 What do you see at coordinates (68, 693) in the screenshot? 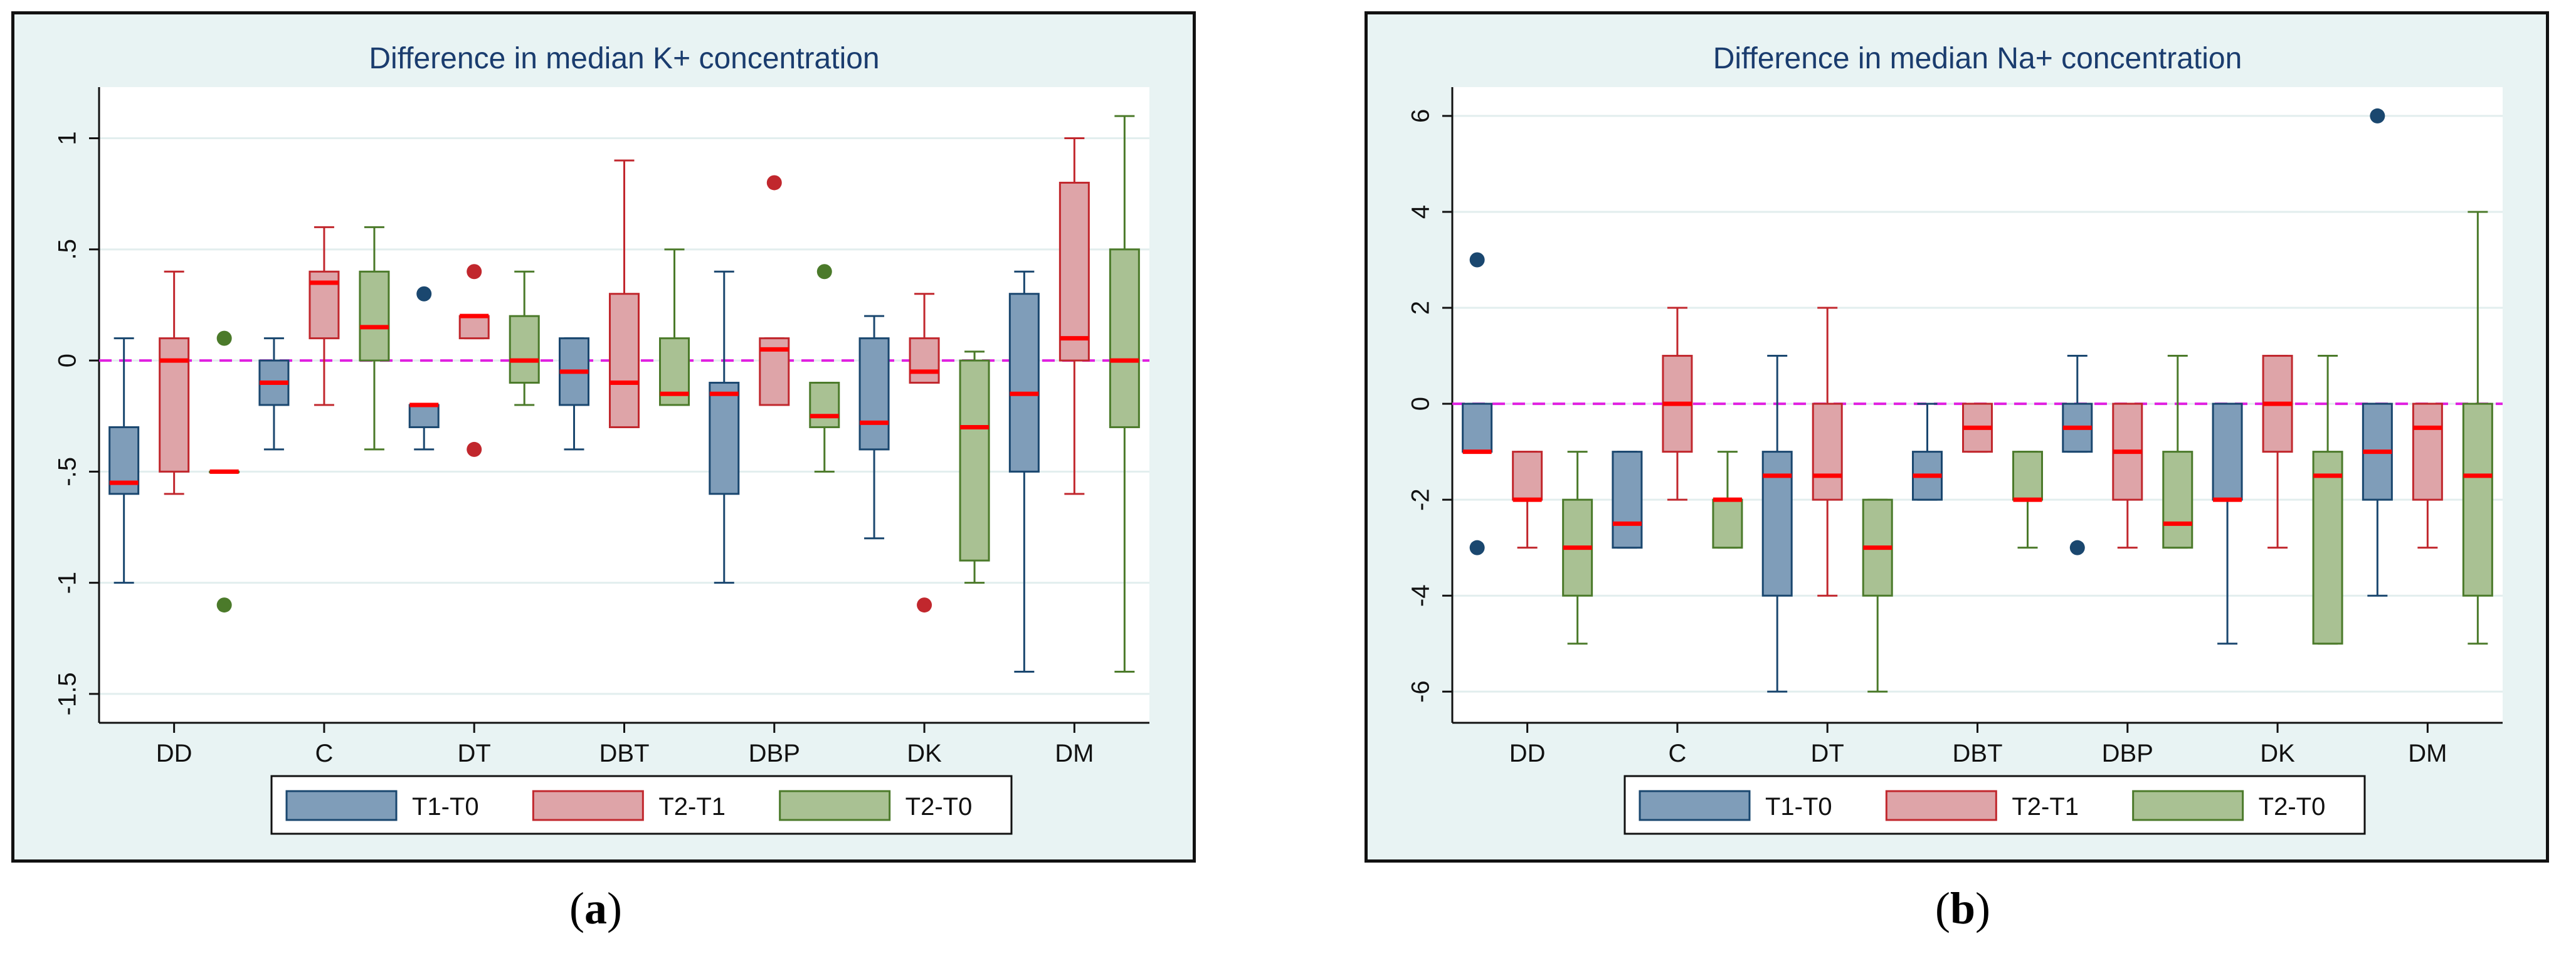
I see `y-tick-label: -1.5` at bounding box center [68, 693].